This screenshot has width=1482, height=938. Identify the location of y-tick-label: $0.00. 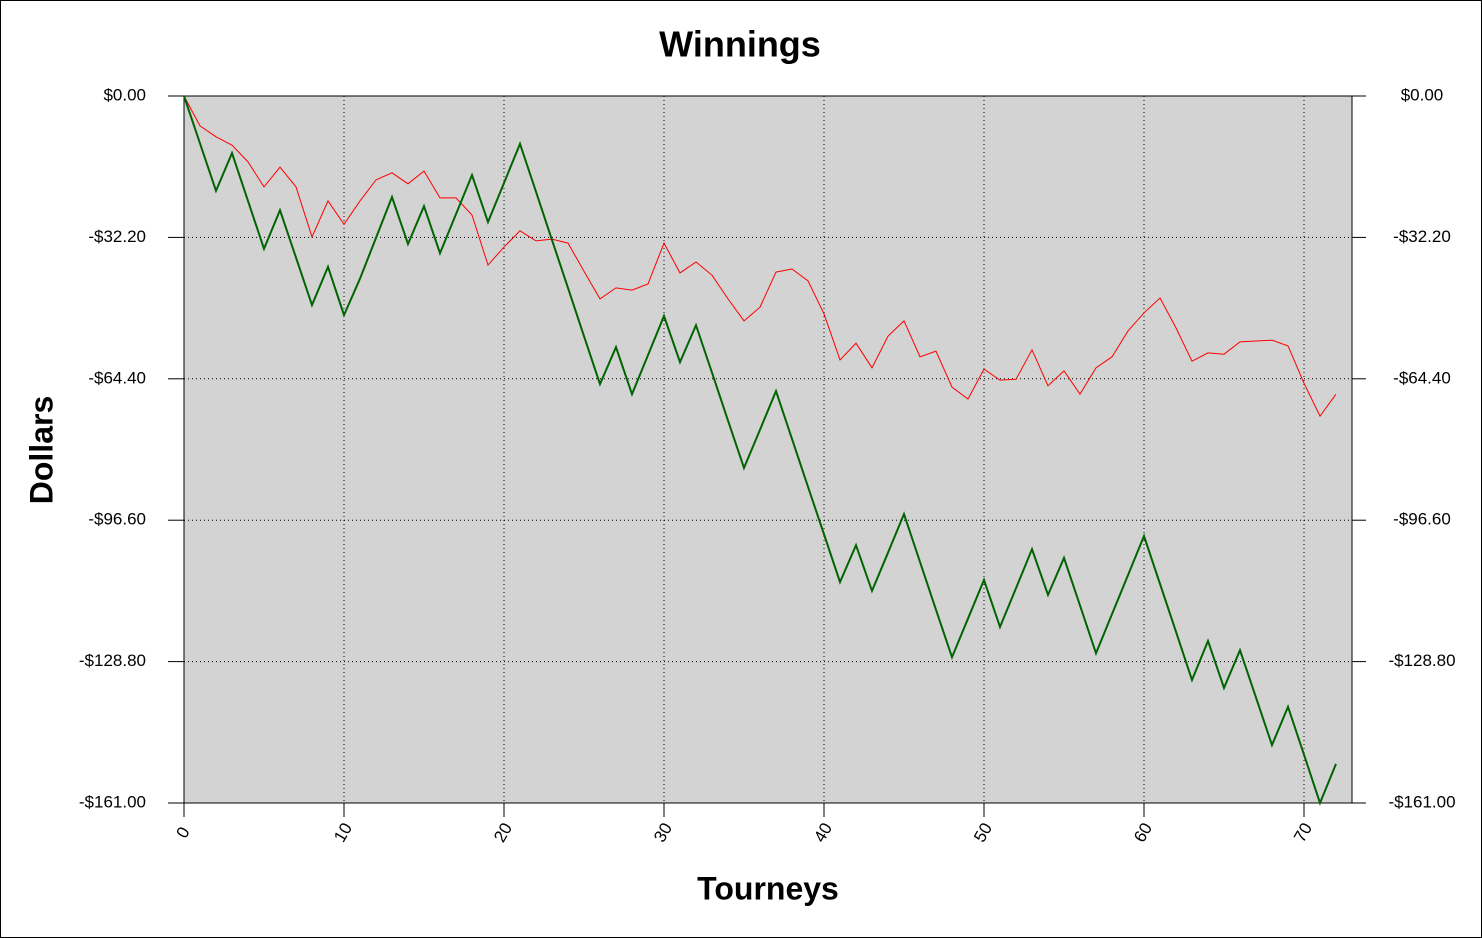
(124, 94).